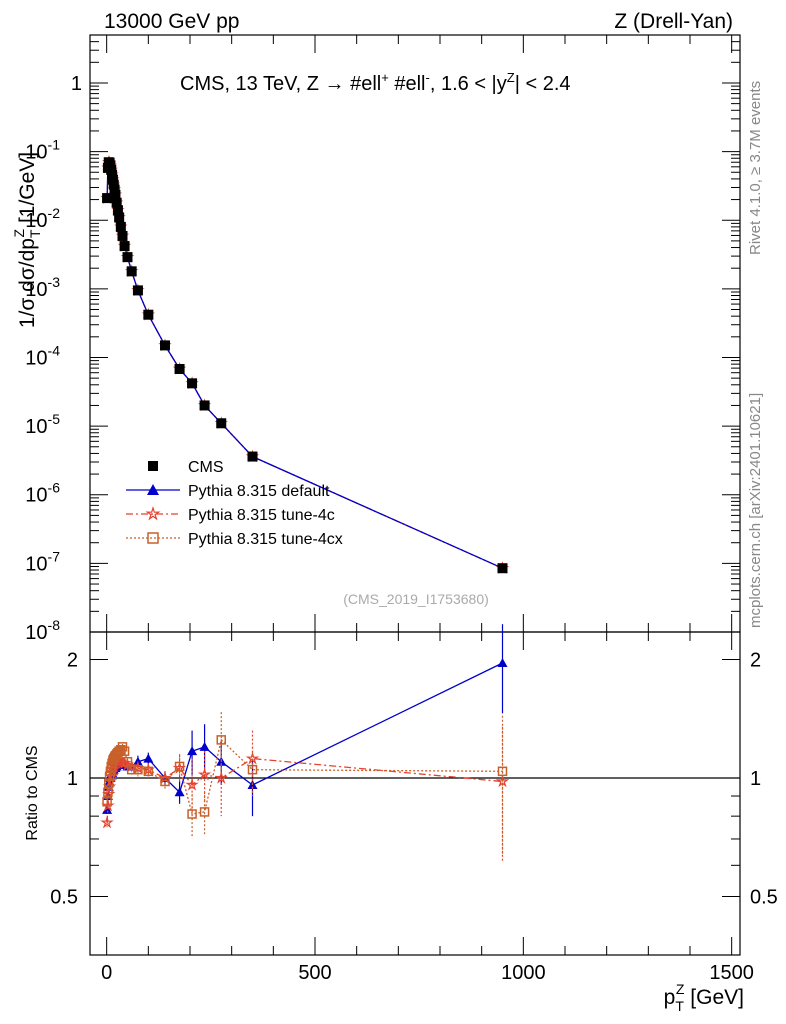 The width and height of the screenshot is (786, 1024). What do you see at coordinates (265, 539) in the screenshot?
I see `legend-label-pythia-8-315-tune-4cx: Pythia 8.315 tune-4cx` at bounding box center [265, 539].